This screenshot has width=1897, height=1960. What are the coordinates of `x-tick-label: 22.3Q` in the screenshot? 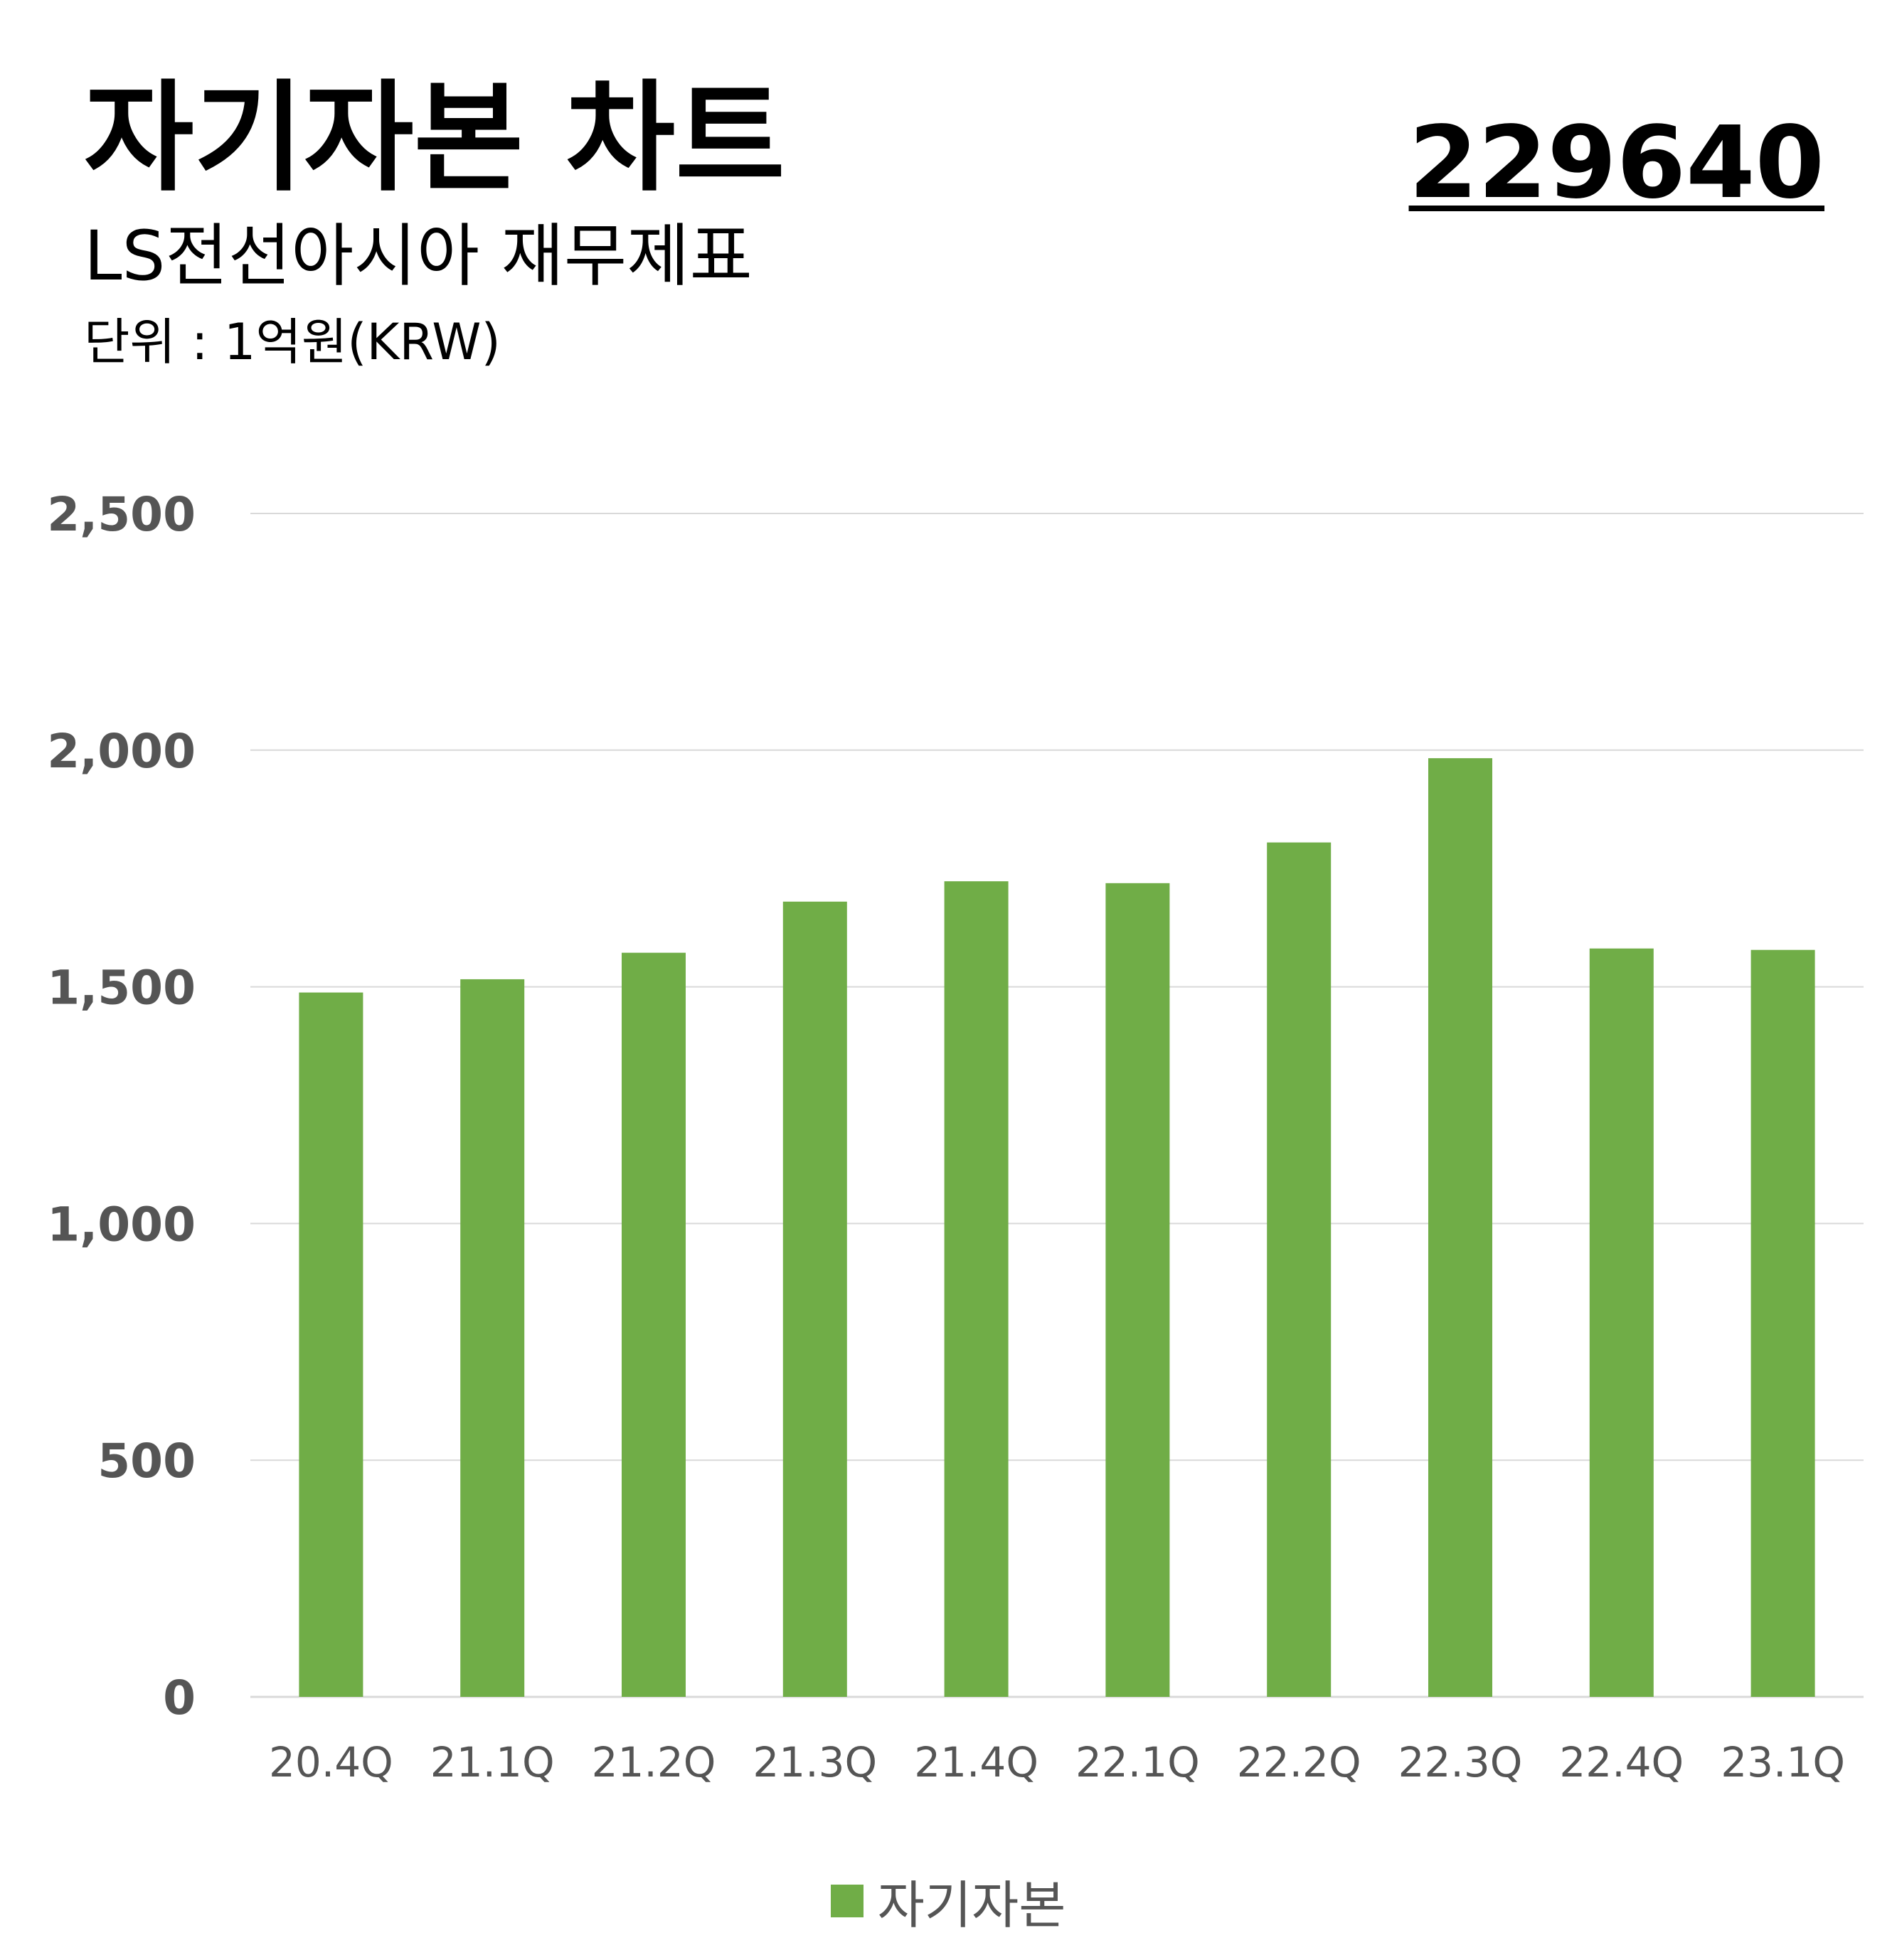 It's located at (1461, 1762).